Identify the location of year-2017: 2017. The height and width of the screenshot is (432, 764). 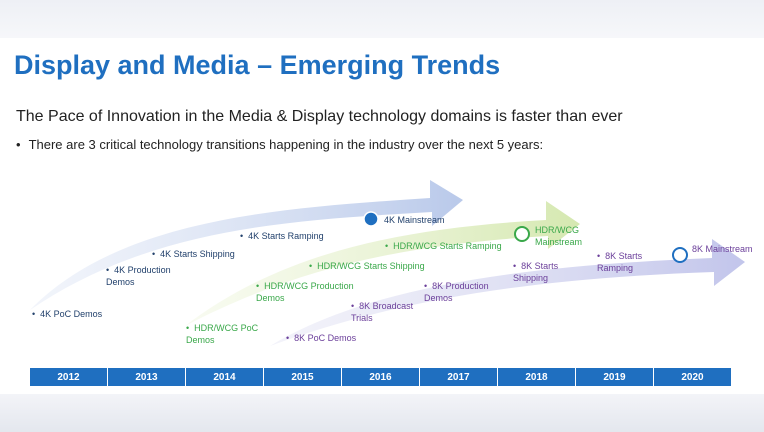
(458, 377).